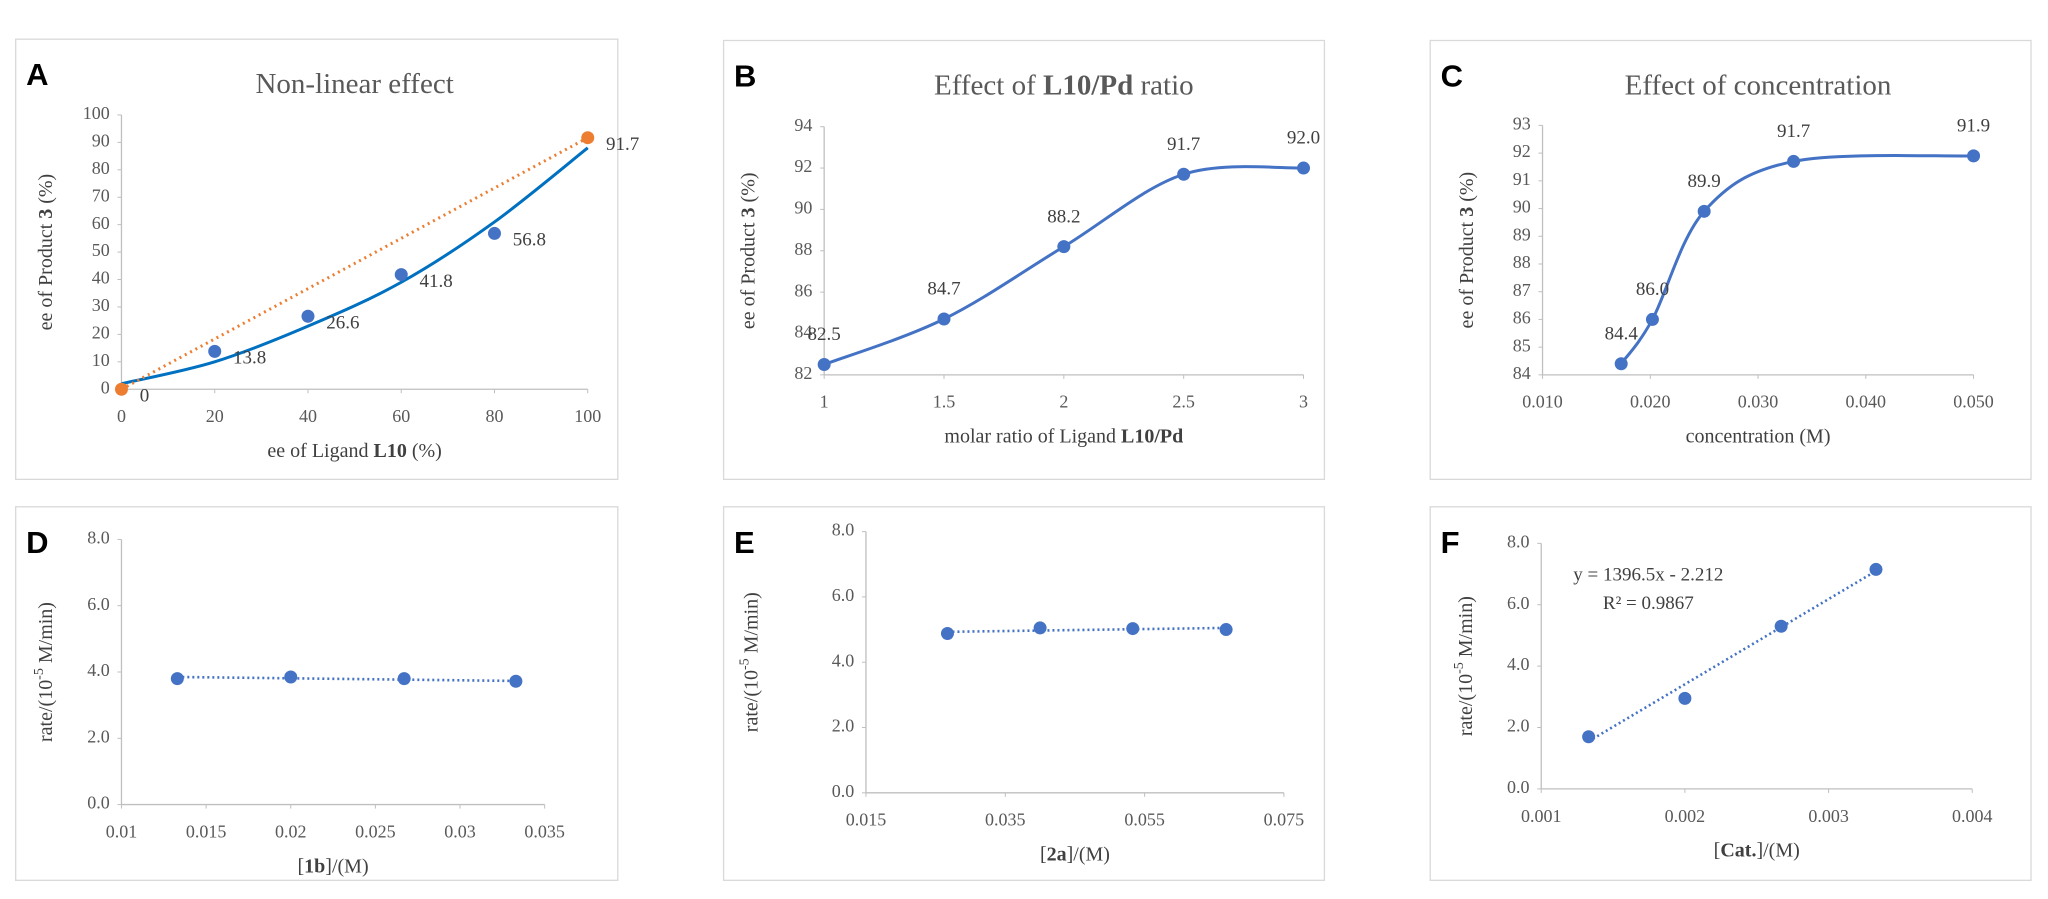 The width and height of the screenshot is (2048, 899). What do you see at coordinates (1522, 234) in the screenshot?
I see `y-tick-label: 89` at bounding box center [1522, 234].